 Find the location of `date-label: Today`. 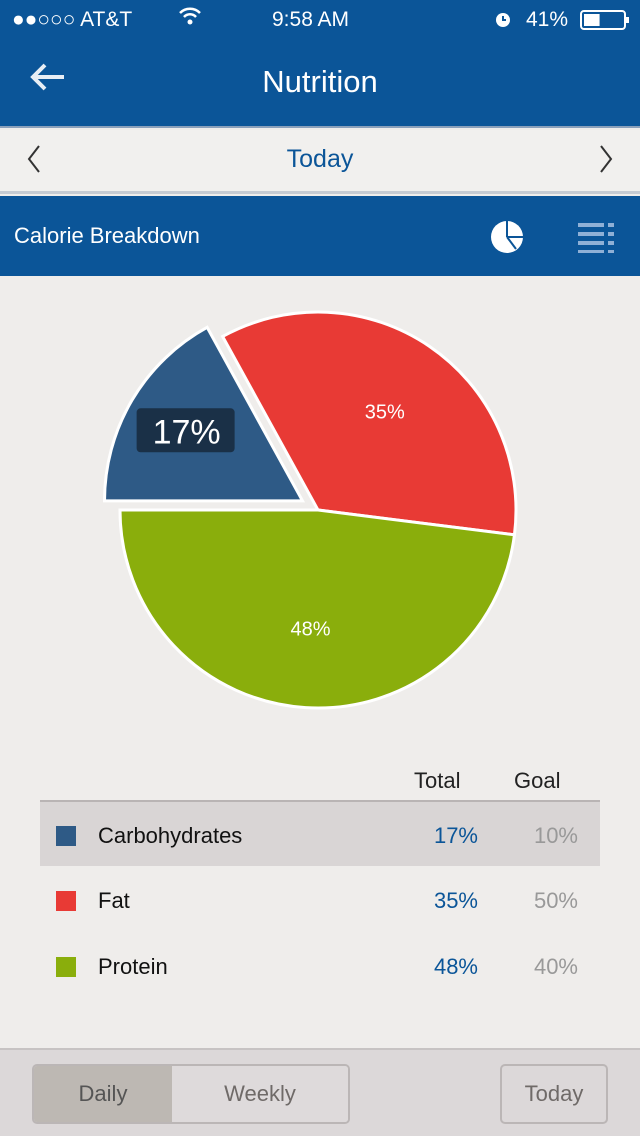

date-label: Today is located at coordinates (320, 159).